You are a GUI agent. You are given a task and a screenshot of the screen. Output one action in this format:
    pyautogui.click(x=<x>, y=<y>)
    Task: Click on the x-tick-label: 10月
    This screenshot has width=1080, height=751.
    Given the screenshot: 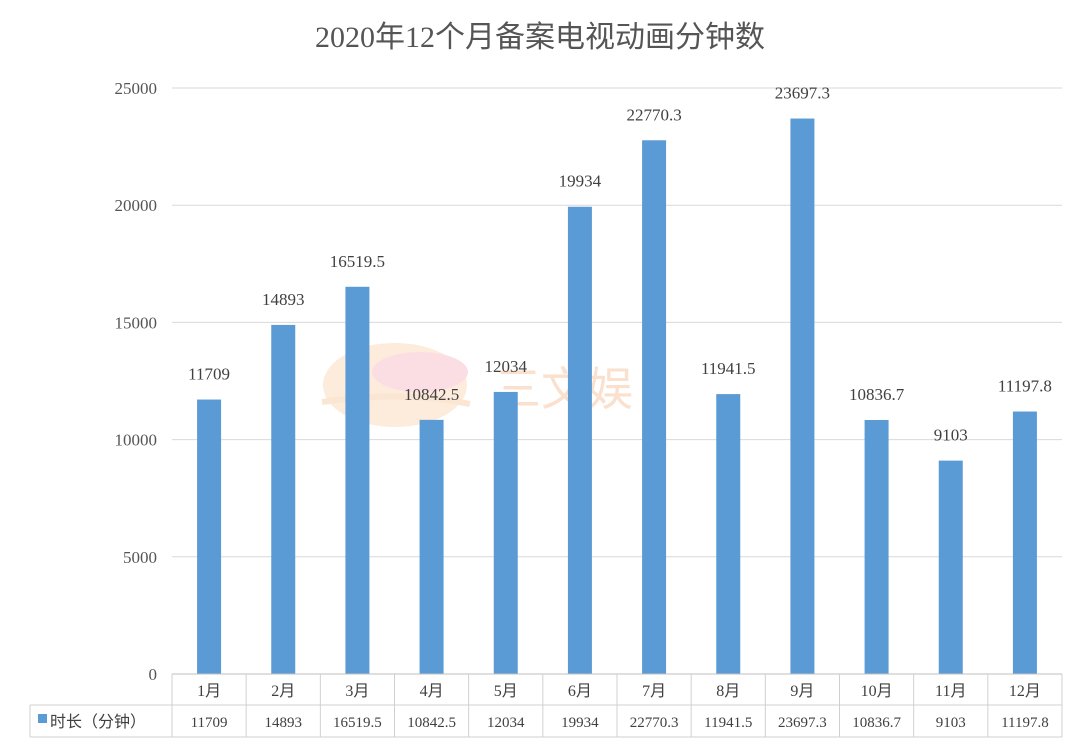 What is the action you would take?
    pyautogui.click(x=877, y=691)
    